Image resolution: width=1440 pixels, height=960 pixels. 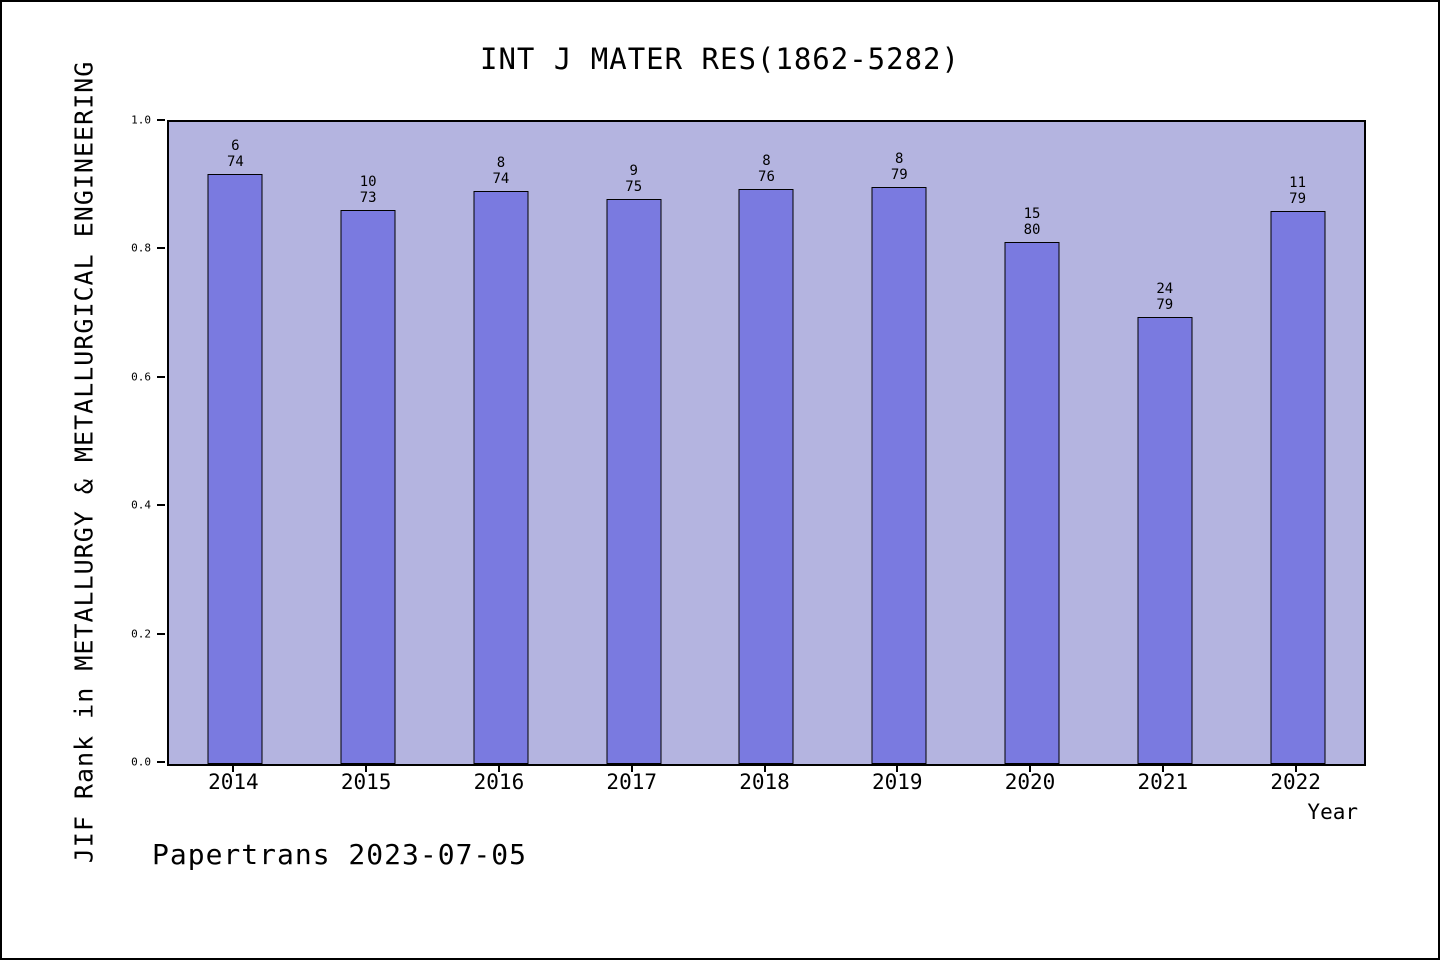 I want to click on bar-2017, so click(x=634, y=481).